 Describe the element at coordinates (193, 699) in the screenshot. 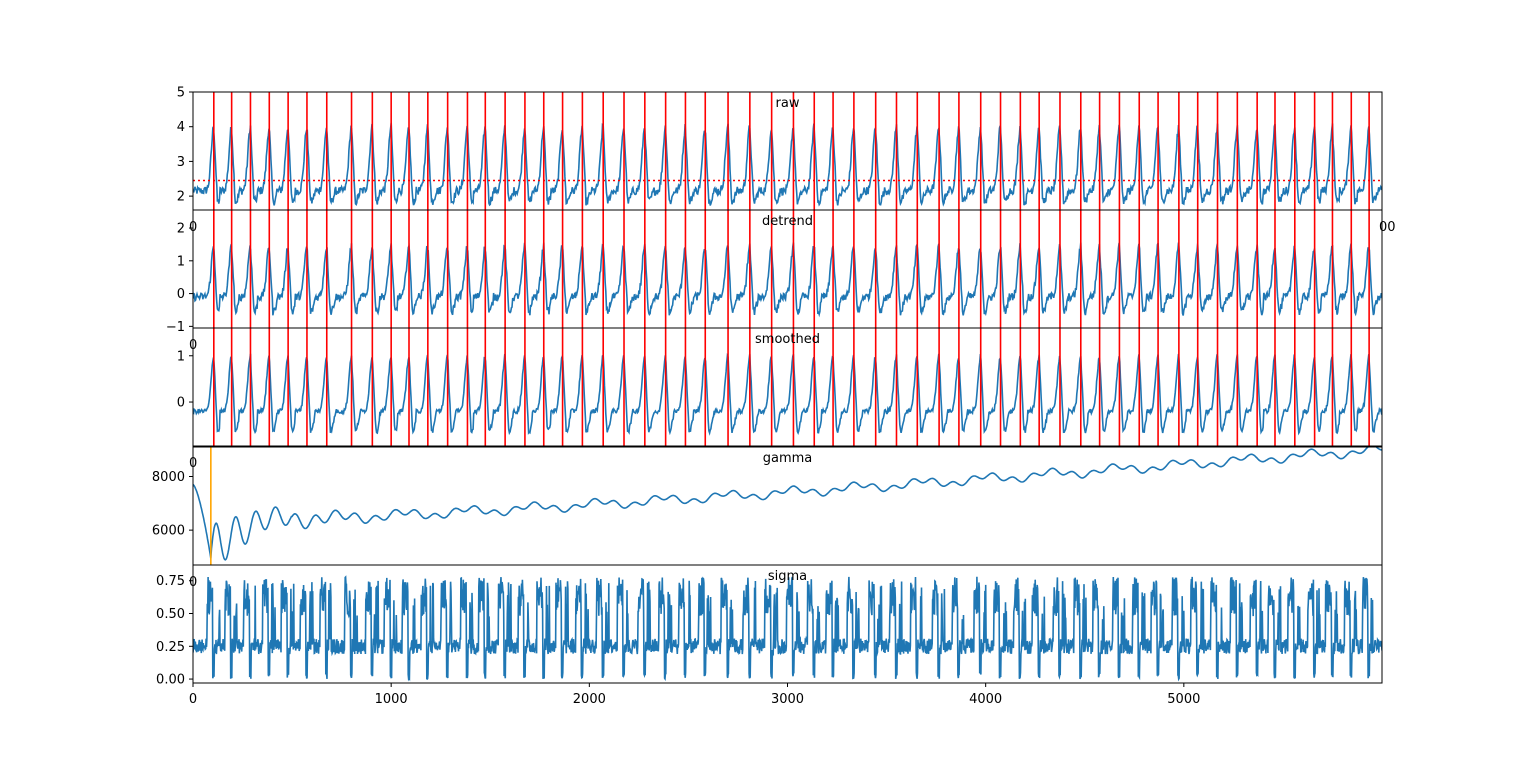

I see `x-tick-label: 0` at that location.